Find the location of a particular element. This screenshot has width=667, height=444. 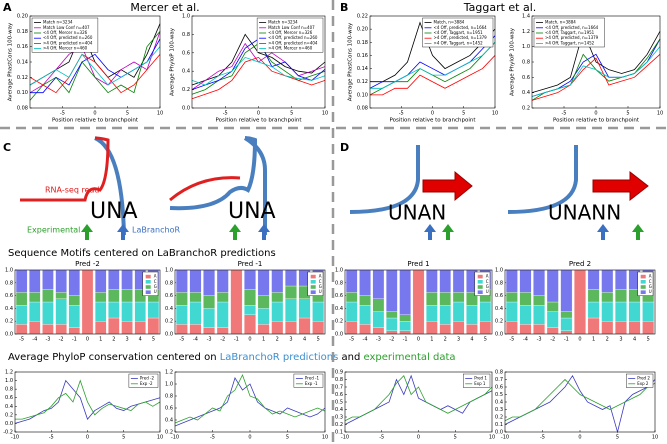

y-tick-label: 0.18 is located at coordinates (22, 32).